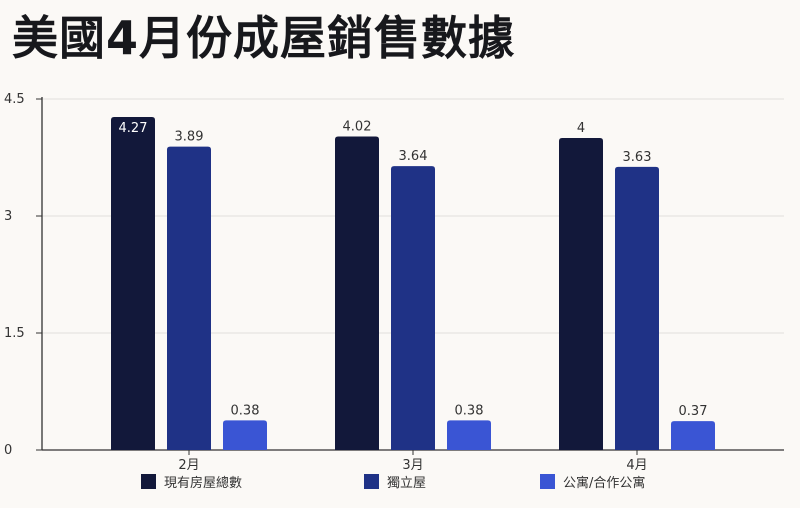  What do you see at coordinates (547, 481) in the screenshot?
I see `legend-swatch-condo` at bounding box center [547, 481].